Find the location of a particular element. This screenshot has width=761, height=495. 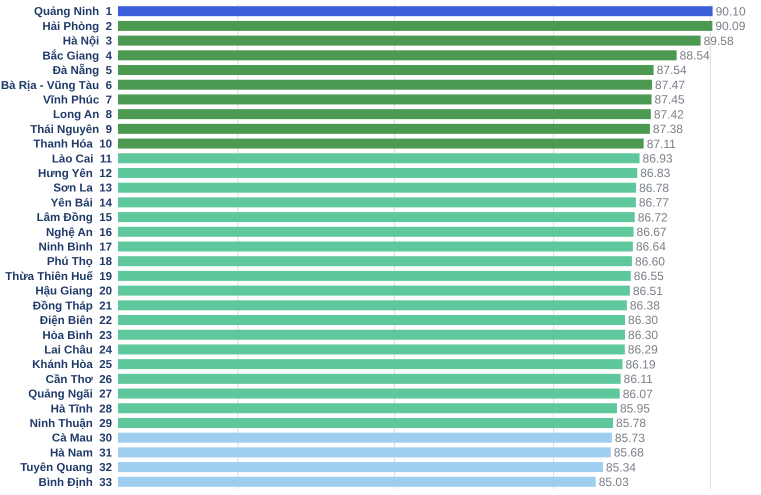

y-tick-label: Yên Bái 14 is located at coordinates (81, 203).